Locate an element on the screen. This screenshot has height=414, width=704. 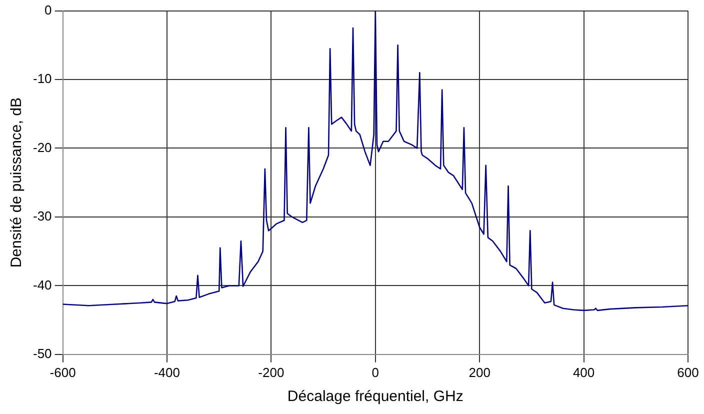
y-tick-label: -10 is located at coordinates (42, 78).